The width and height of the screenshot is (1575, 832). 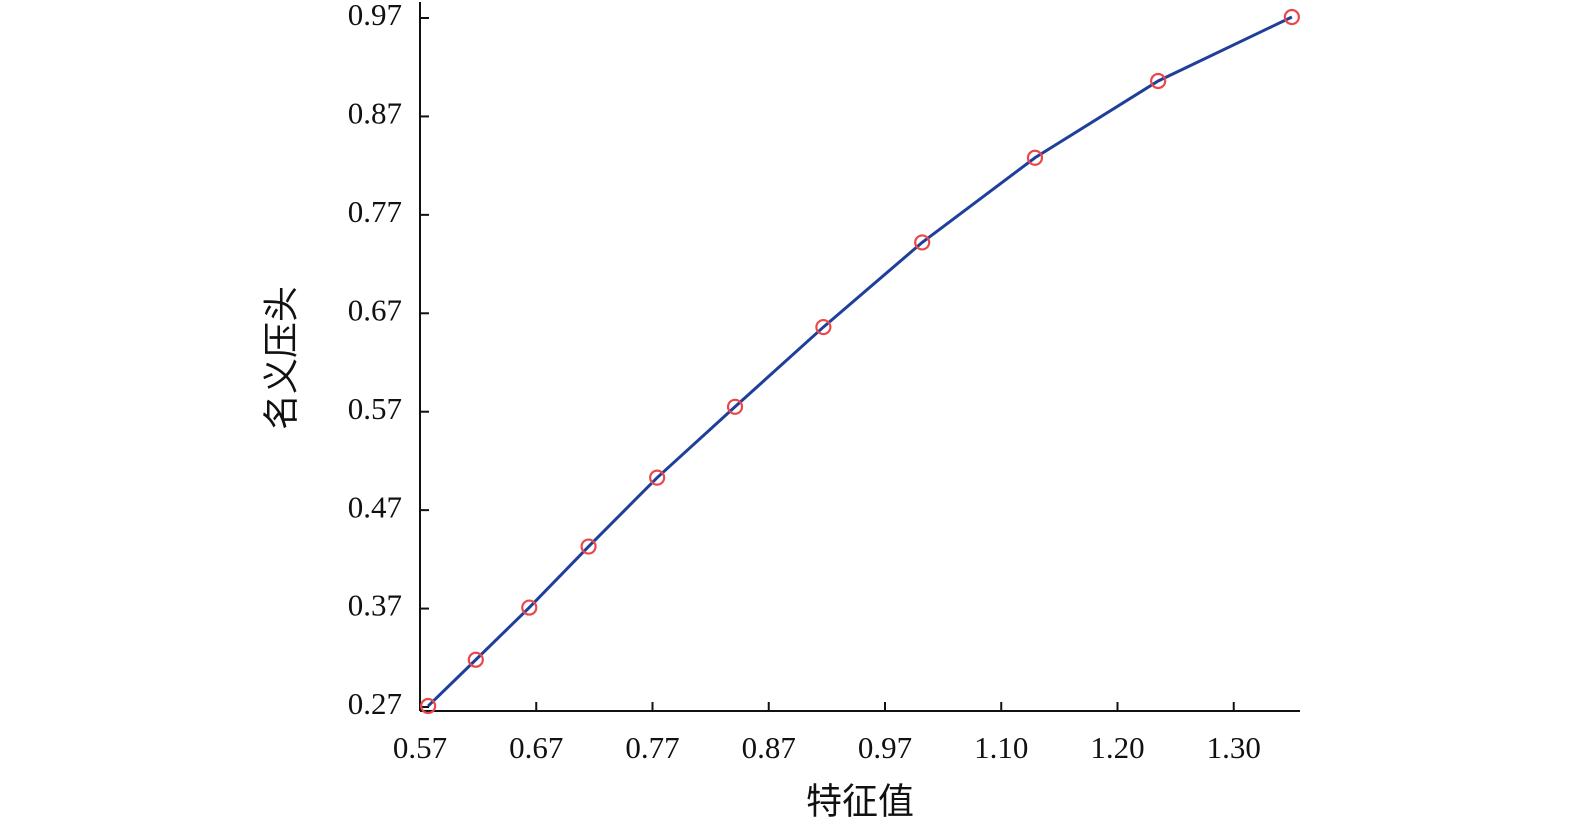 What do you see at coordinates (1001, 747) in the screenshot?
I see `x-tick-label: 1.10` at bounding box center [1001, 747].